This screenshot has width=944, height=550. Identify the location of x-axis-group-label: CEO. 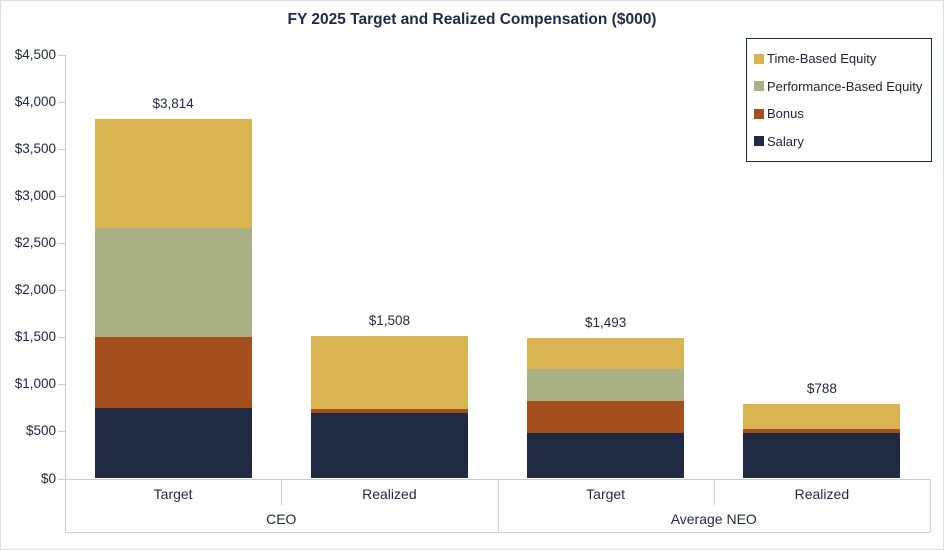
(281, 519).